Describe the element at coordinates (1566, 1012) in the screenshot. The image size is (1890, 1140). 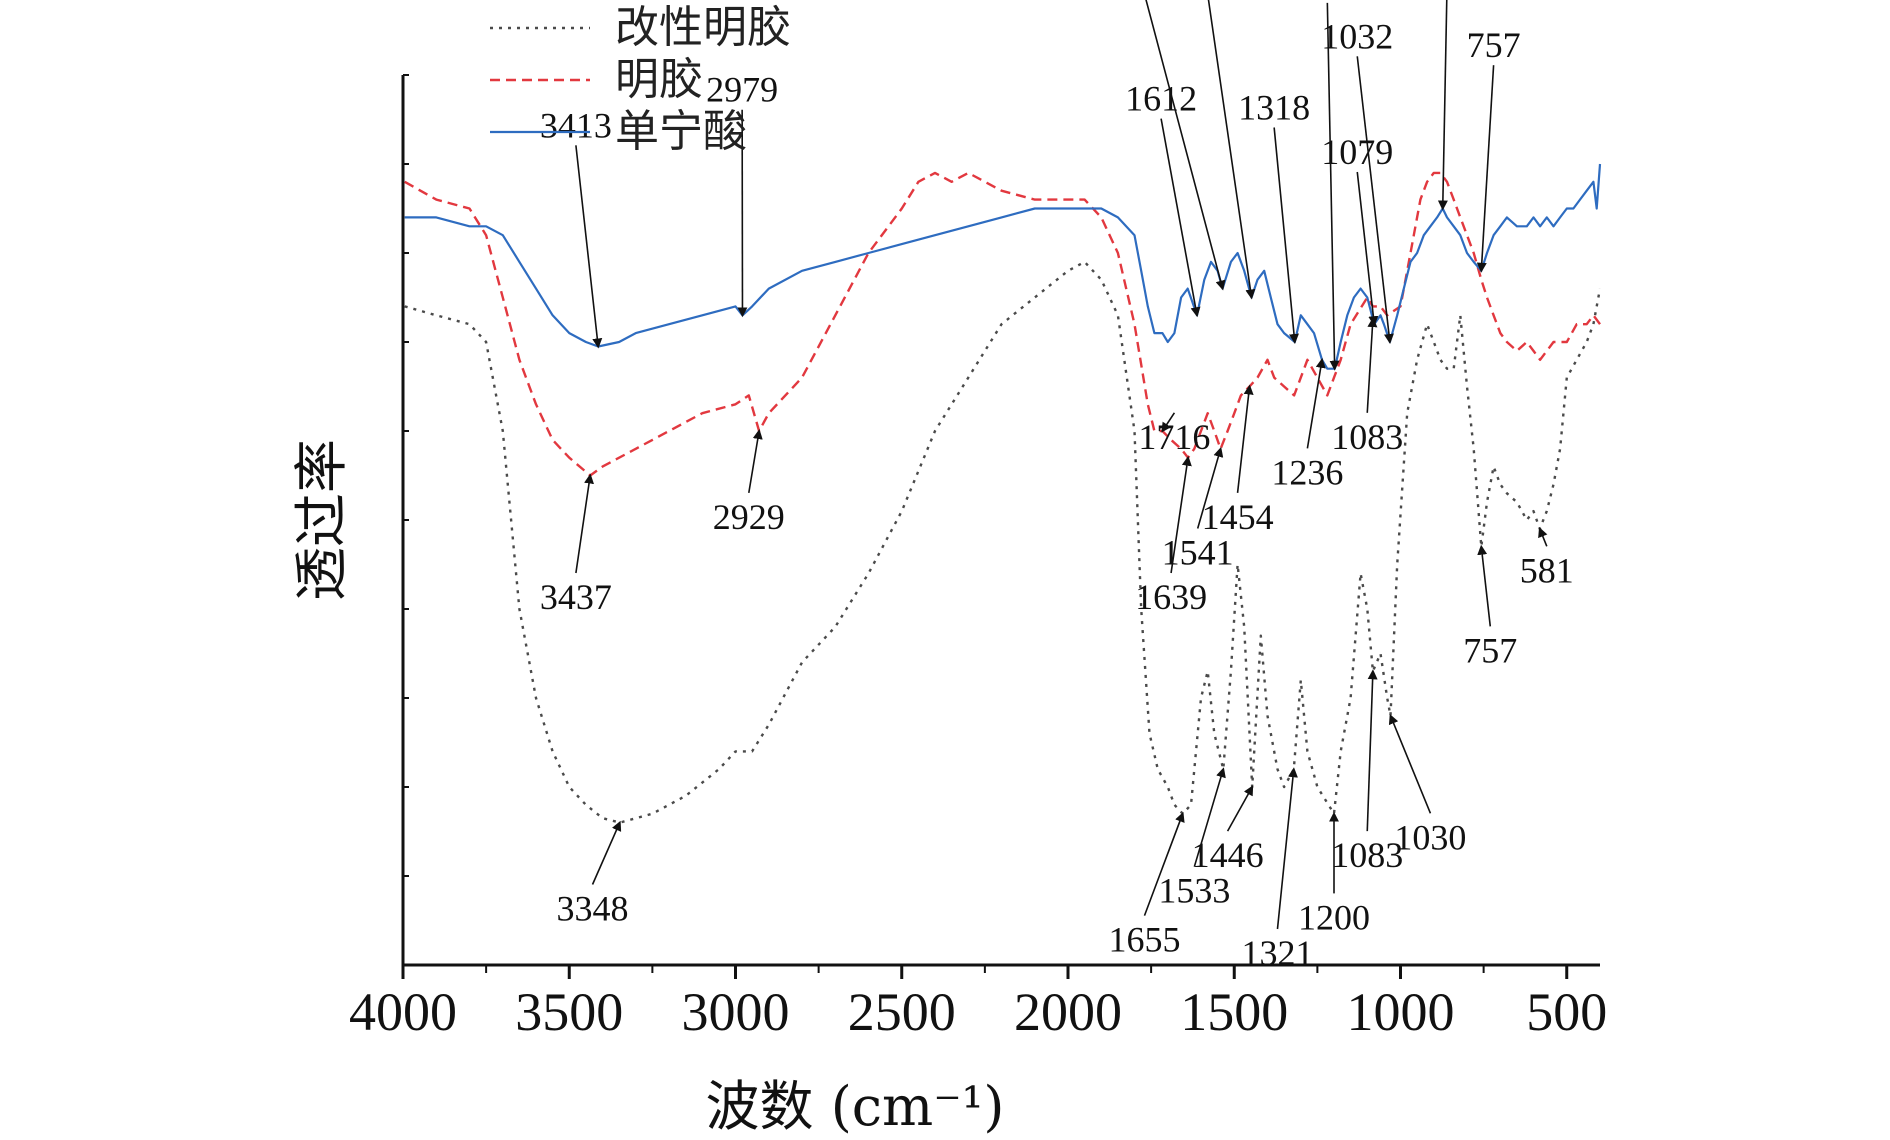
I see `x-tick-label: 500` at that location.